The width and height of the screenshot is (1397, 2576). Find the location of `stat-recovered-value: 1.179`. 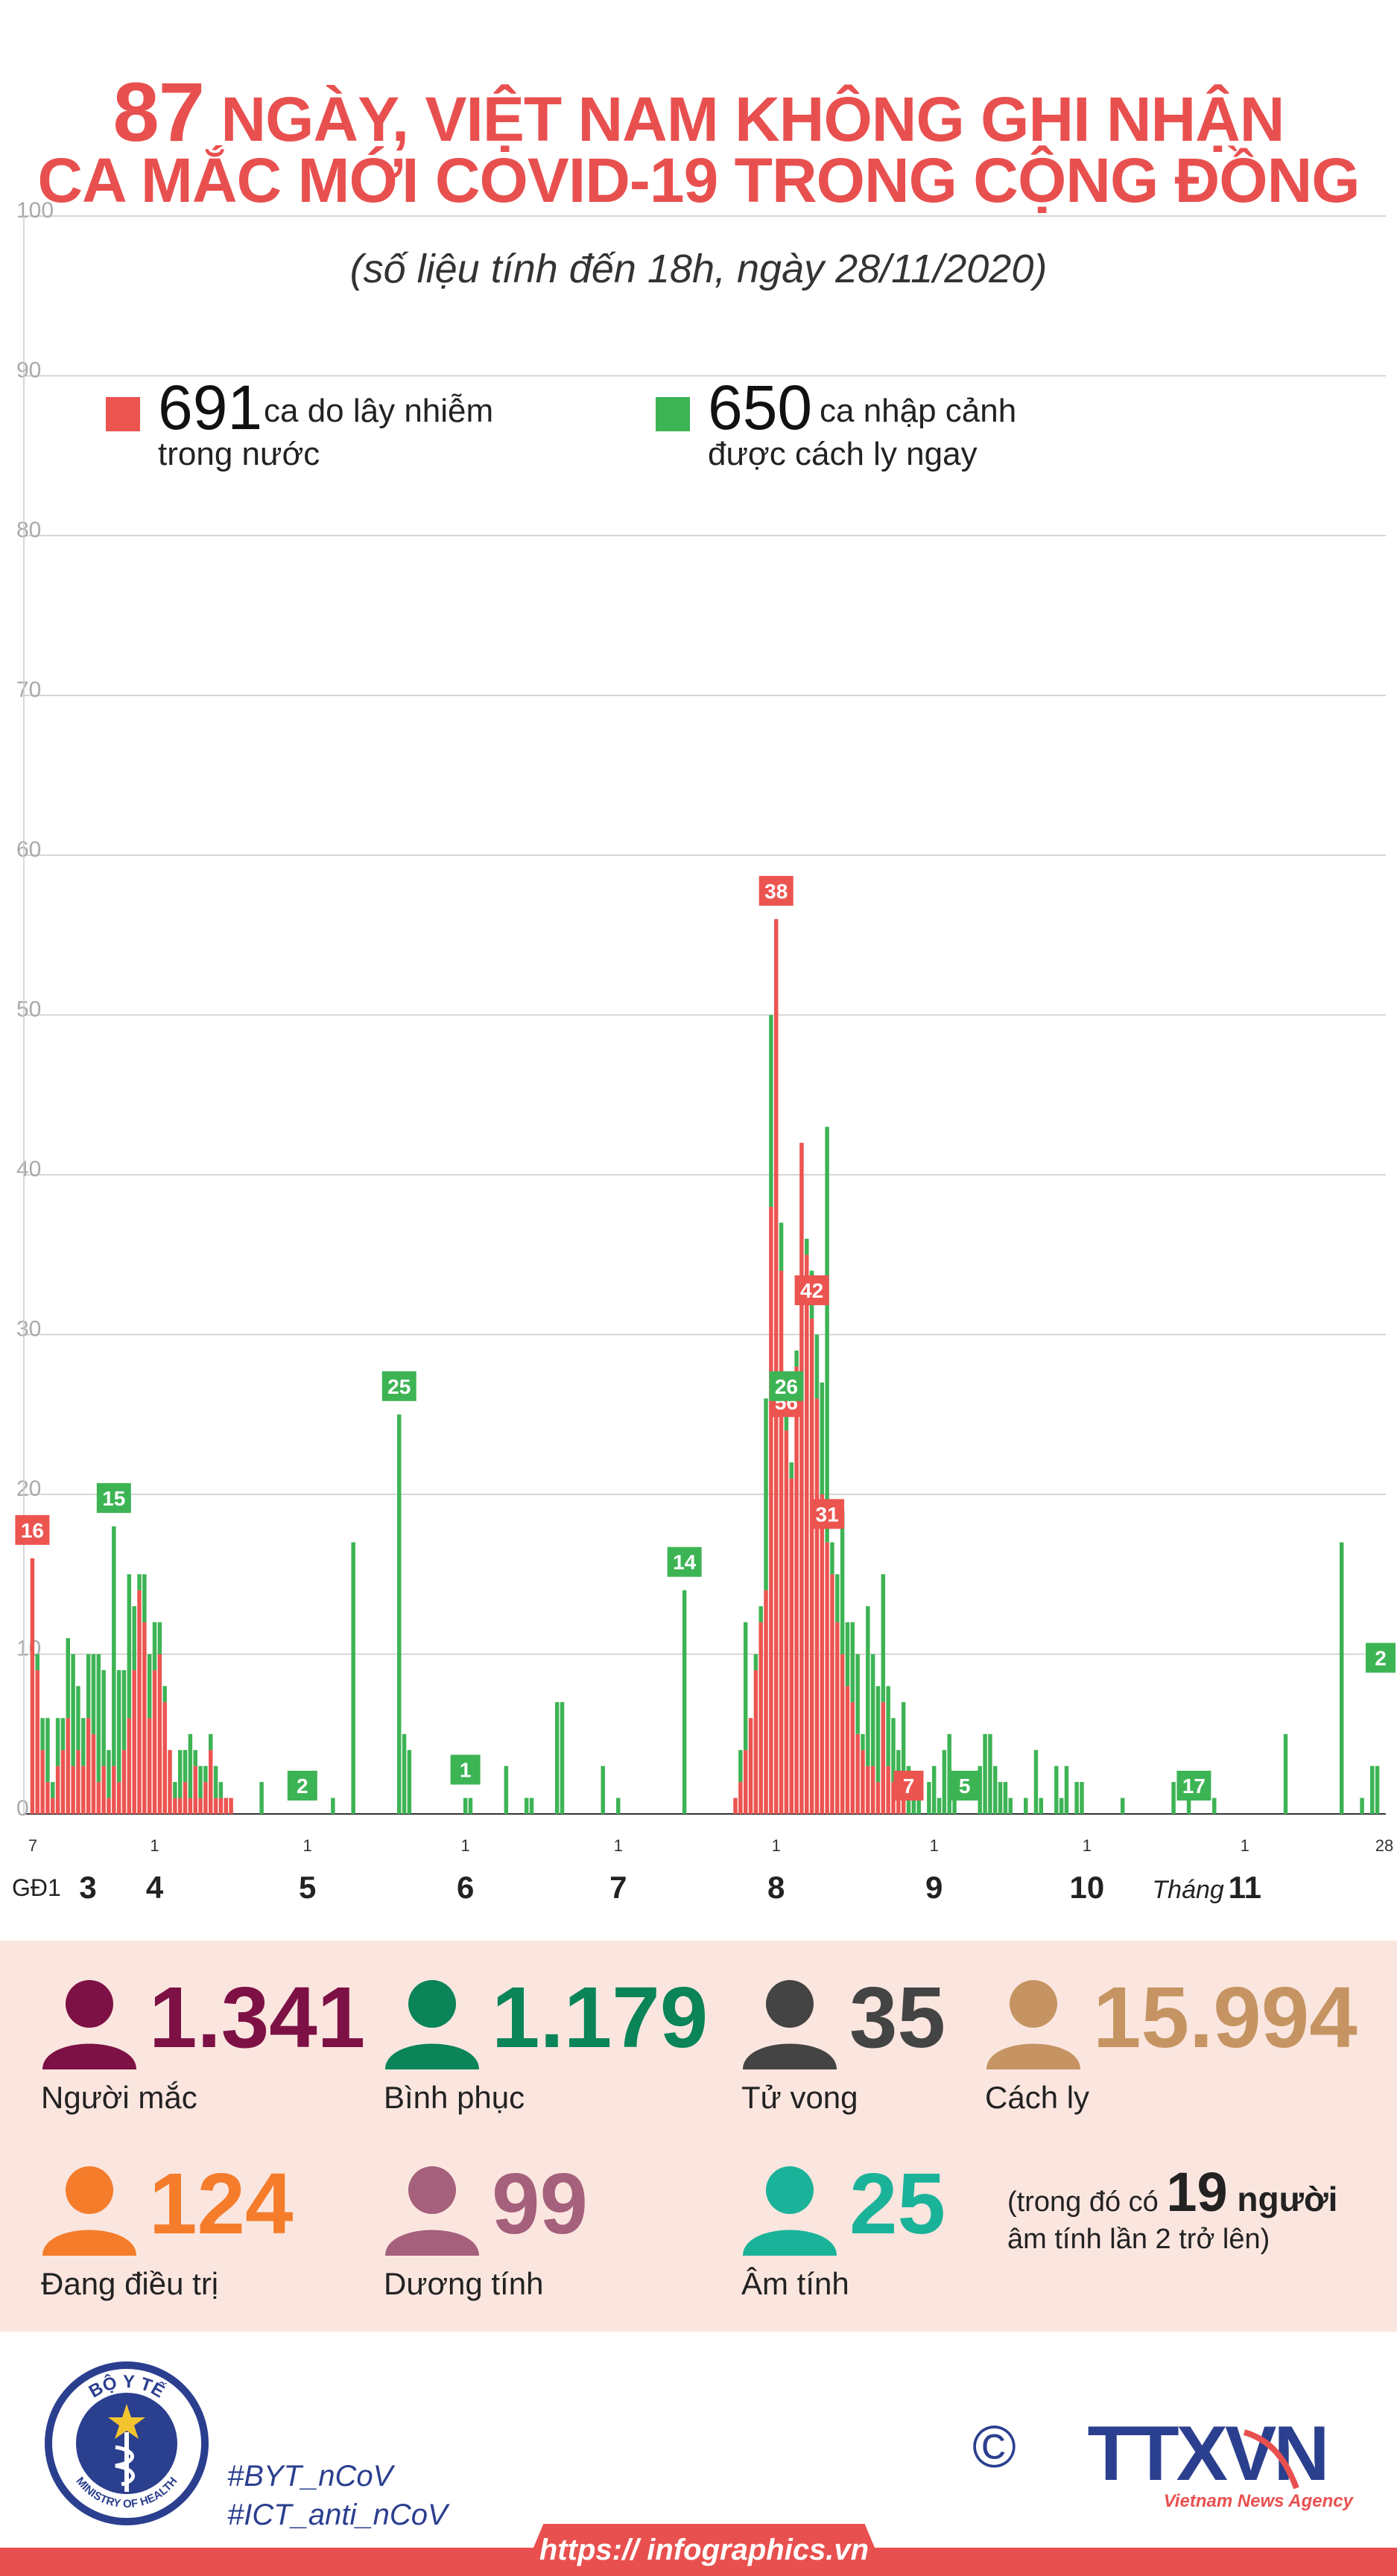

stat-recovered-value: 1.179 is located at coordinates (600, 2018).